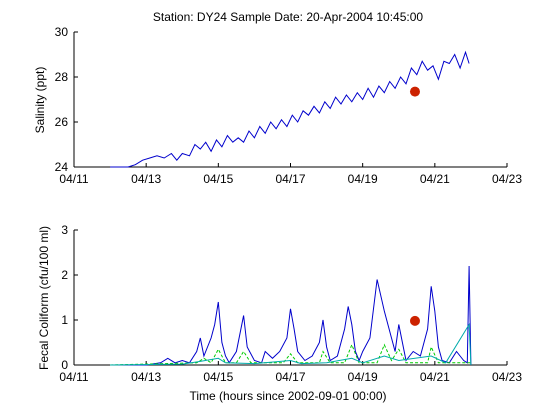  I want to click on fecal-coliform-x-tick-label: 04/13, so click(146, 377).